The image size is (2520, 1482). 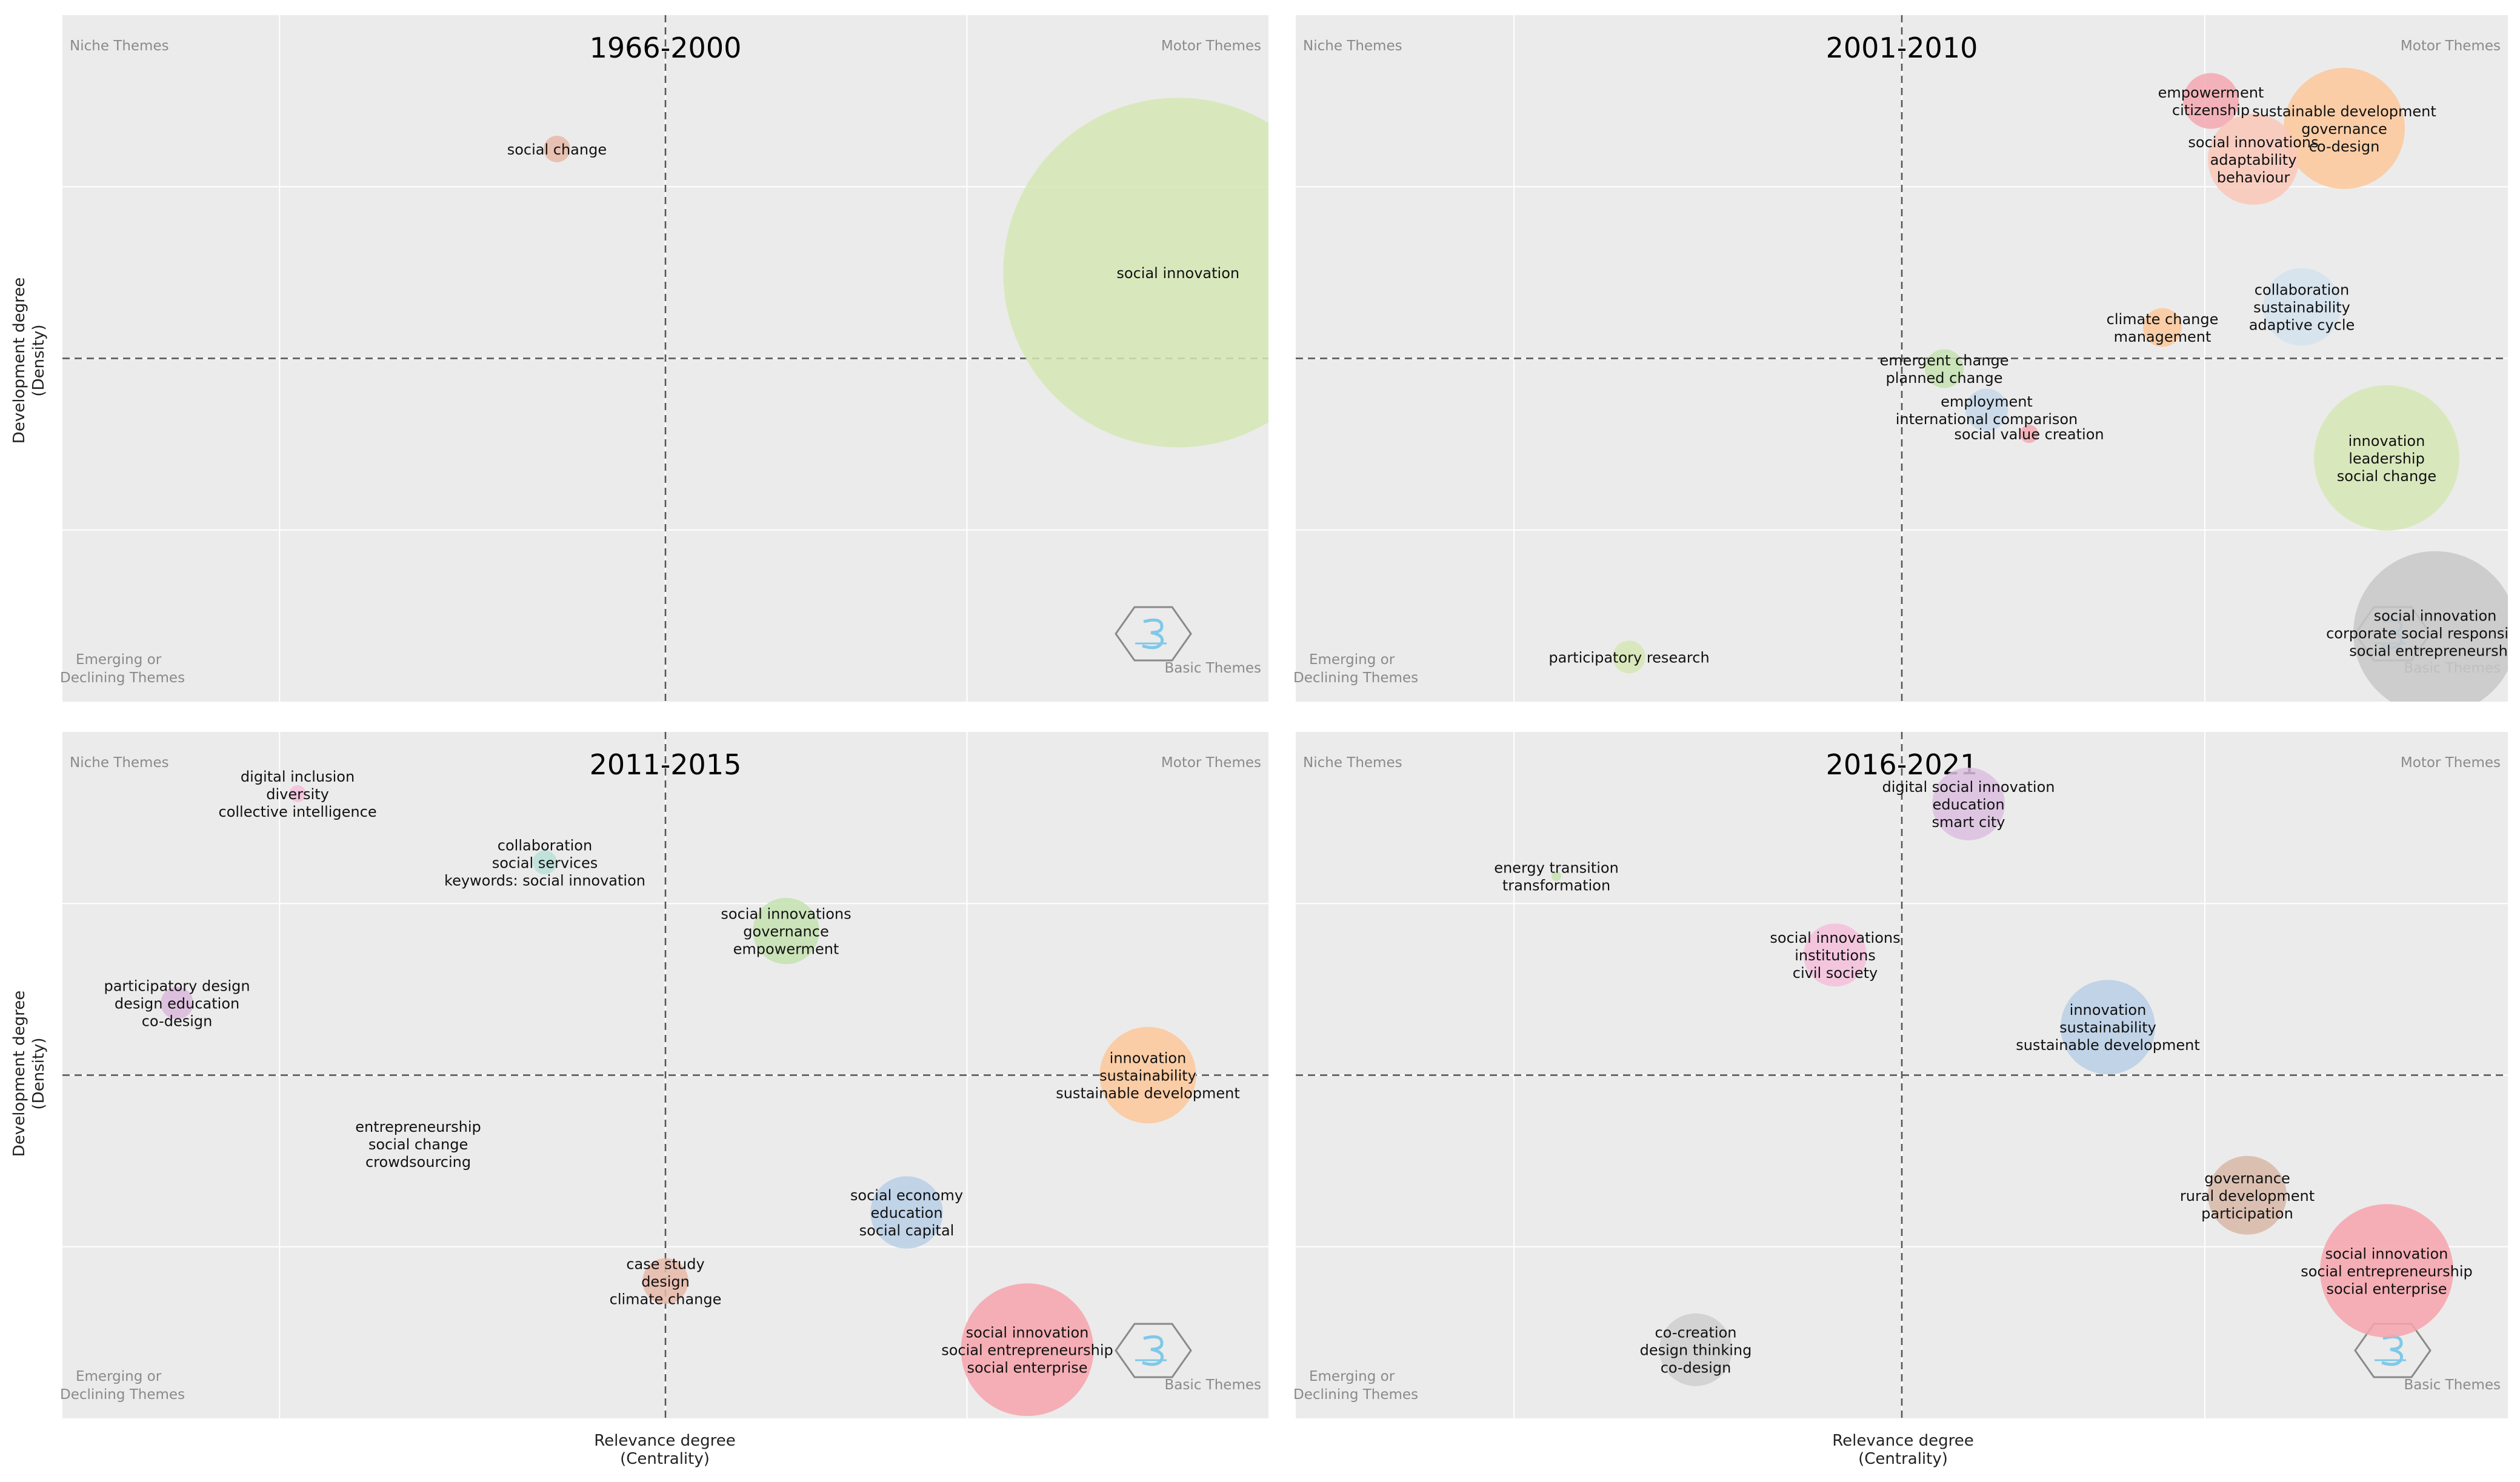 I want to click on bibliometrix-hexagon-logo, so click(x=1153, y=634).